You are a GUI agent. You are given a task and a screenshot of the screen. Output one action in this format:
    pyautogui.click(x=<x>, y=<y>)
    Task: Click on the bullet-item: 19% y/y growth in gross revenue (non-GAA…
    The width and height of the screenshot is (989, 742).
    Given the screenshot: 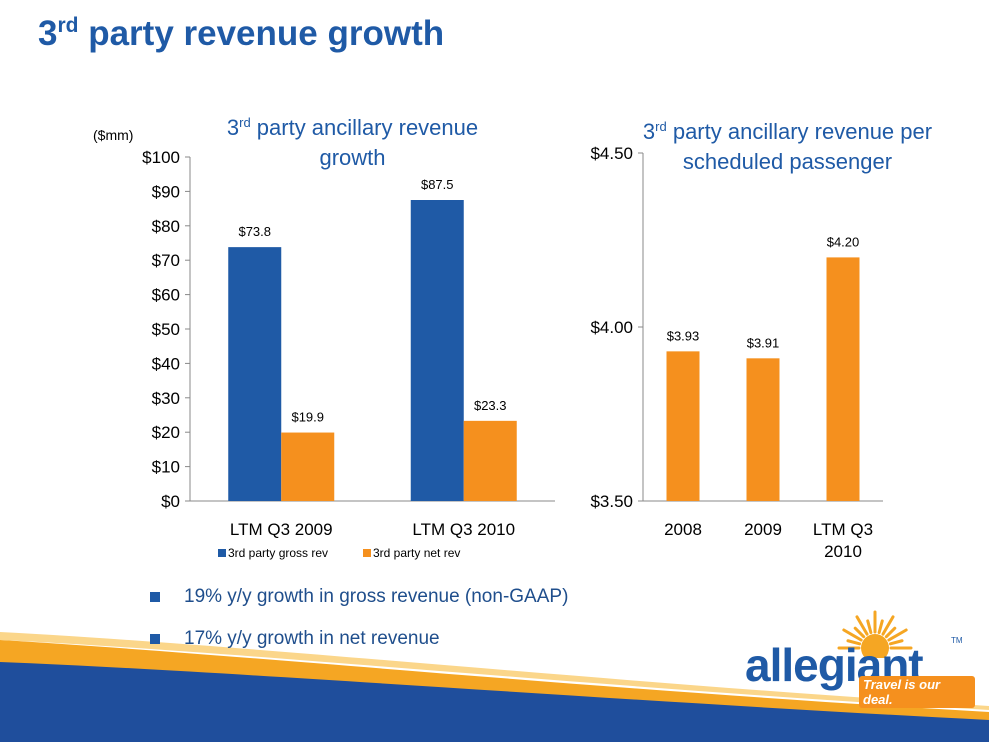 What is the action you would take?
    pyautogui.click(x=359, y=597)
    